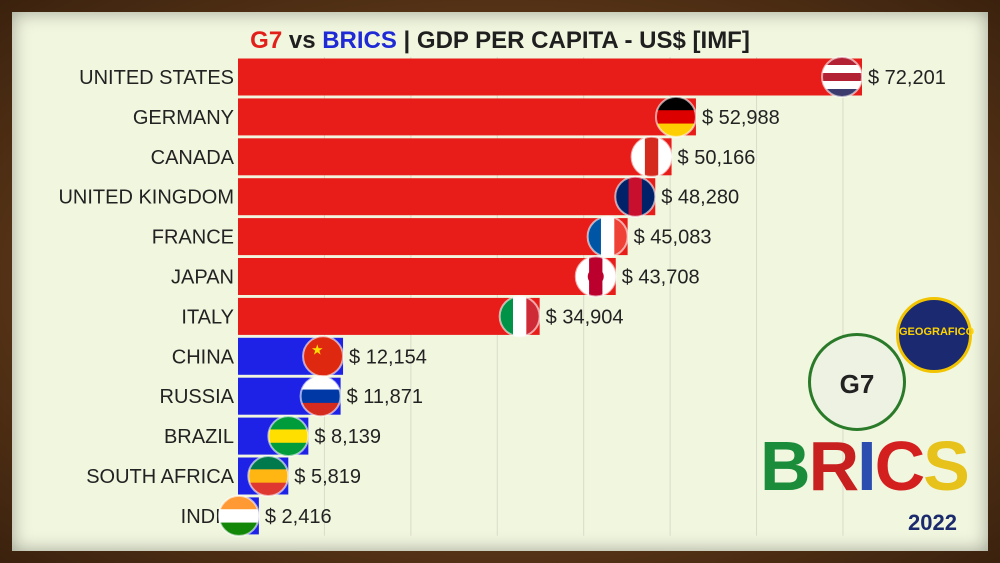 The height and width of the screenshot is (563, 1000). What do you see at coordinates (932, 522) in the screenshot?
I see `year-label: 2022` at bounding box center [932, 522].